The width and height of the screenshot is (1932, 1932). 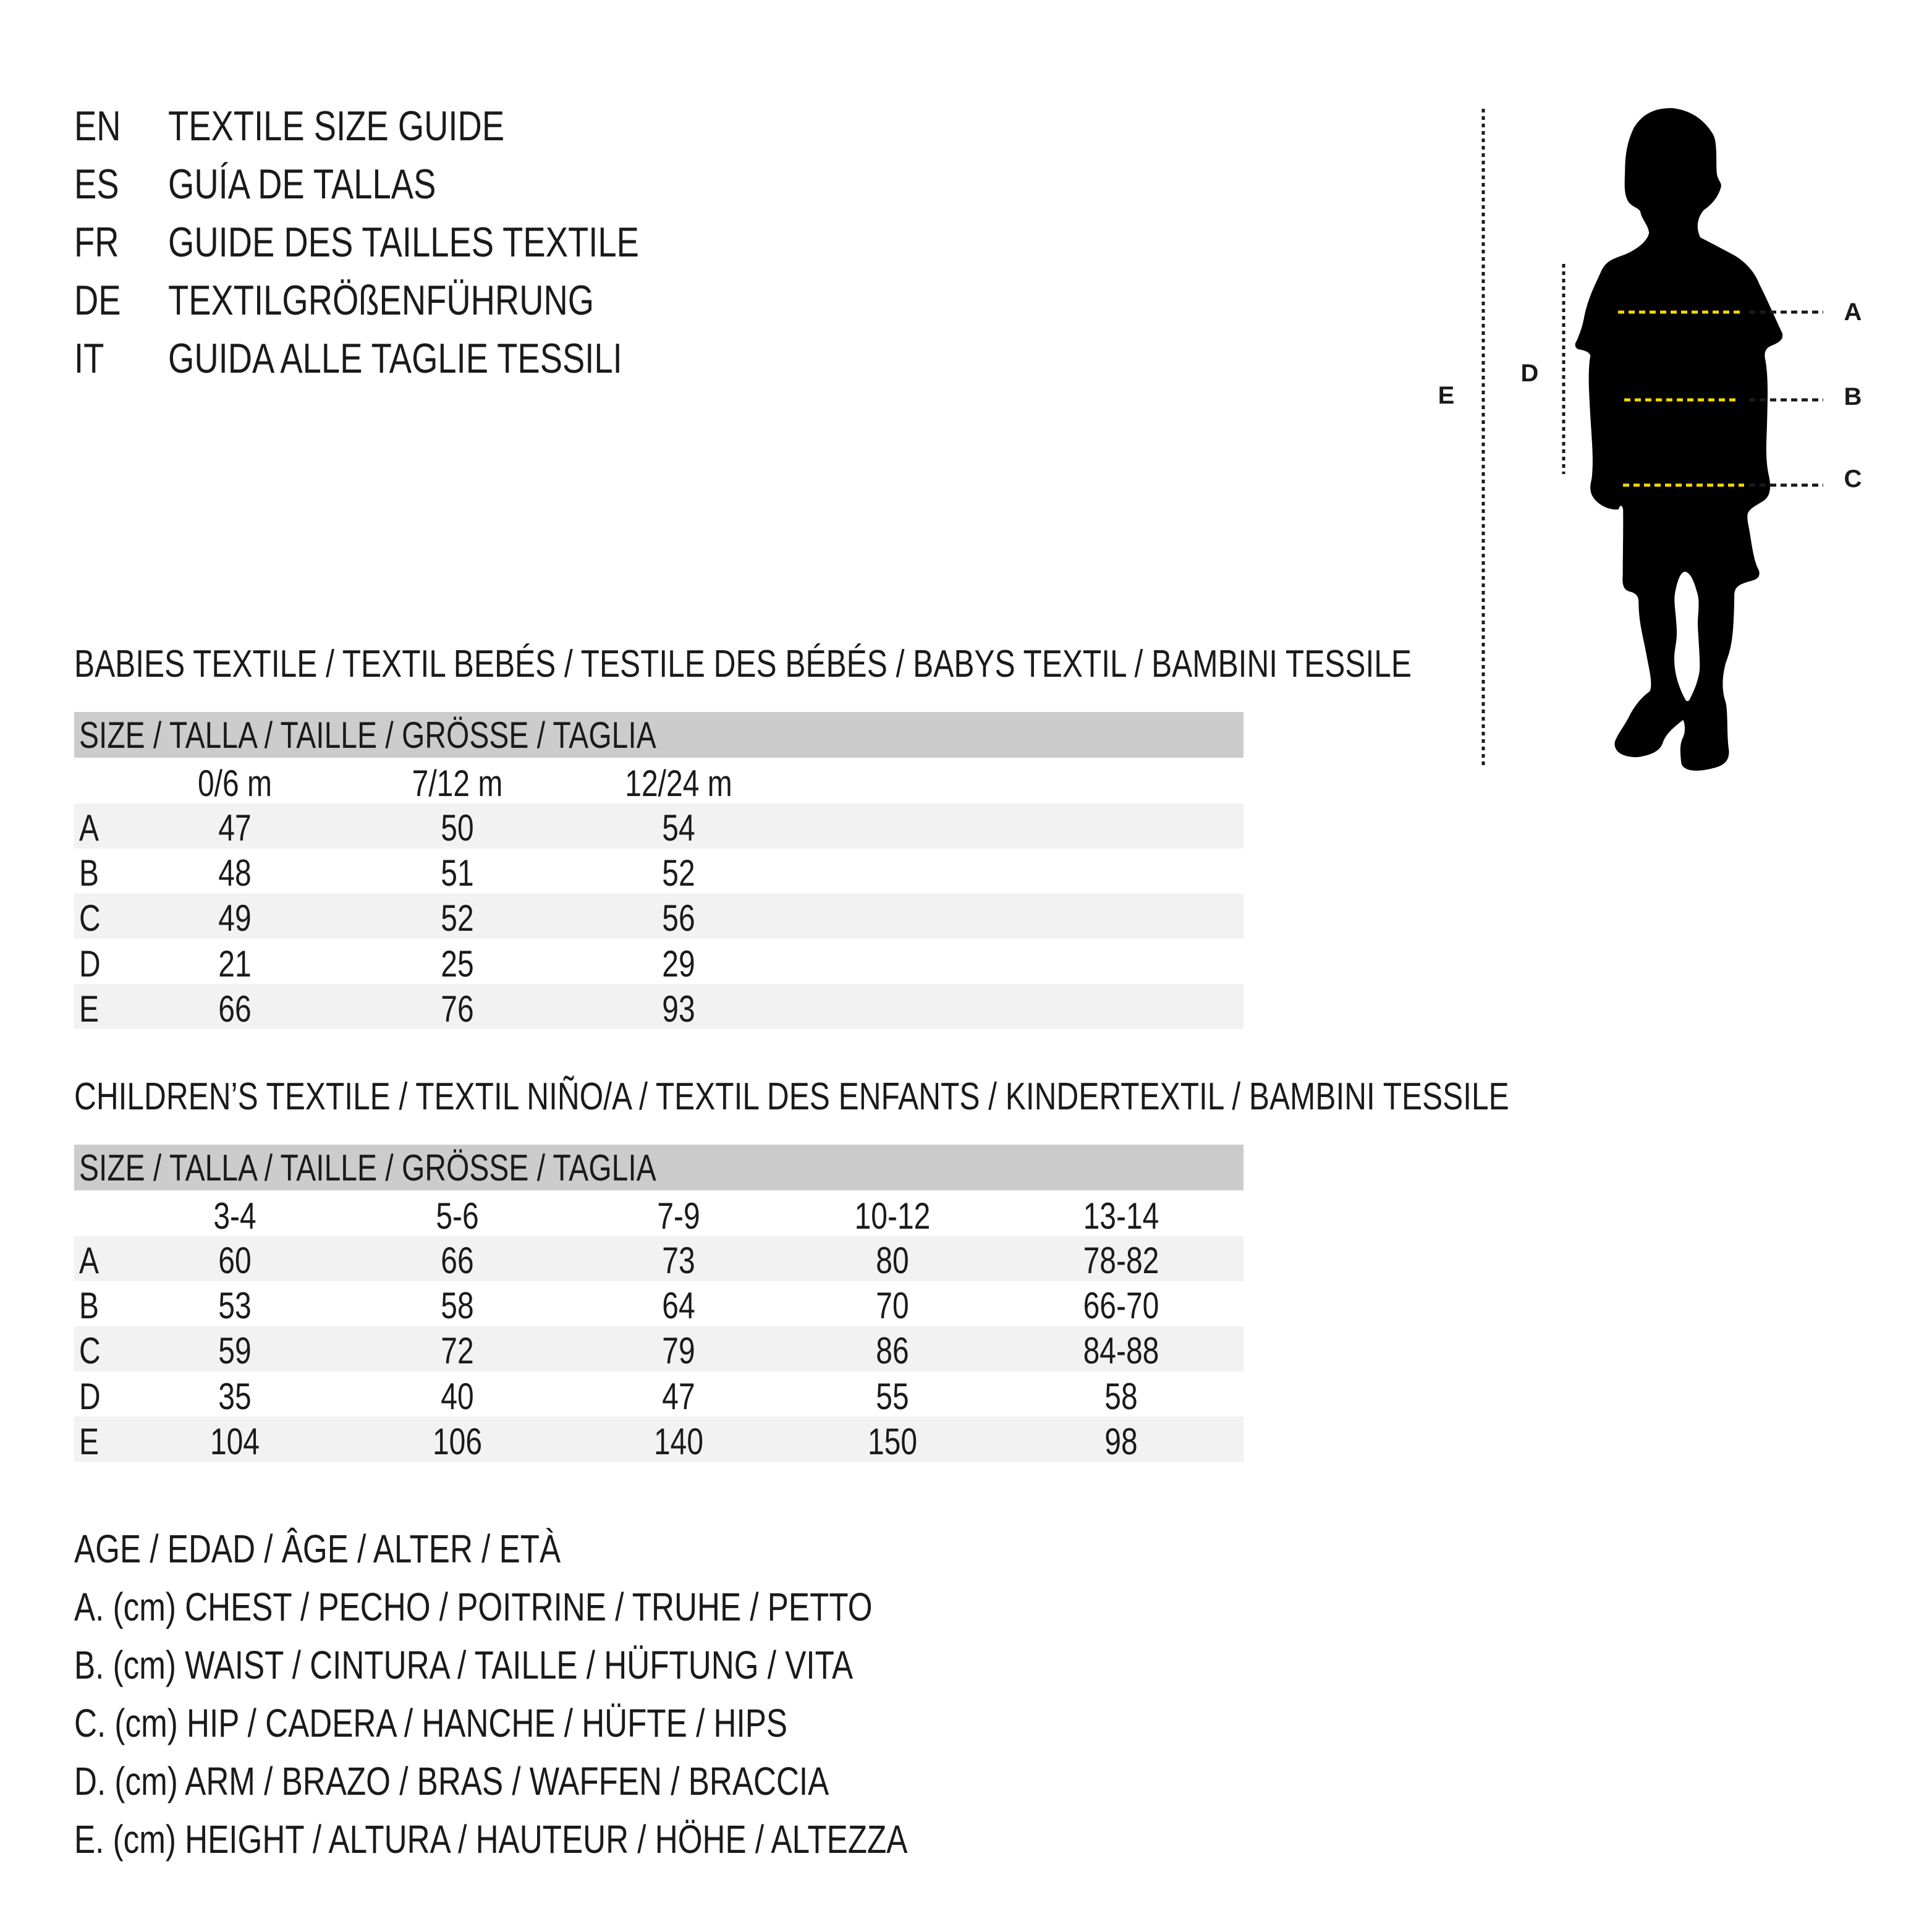 What do you see at coordinates (235, 1351) in the screenshot?
I see `table-cell: 59` at bounding box center [235, 1351].